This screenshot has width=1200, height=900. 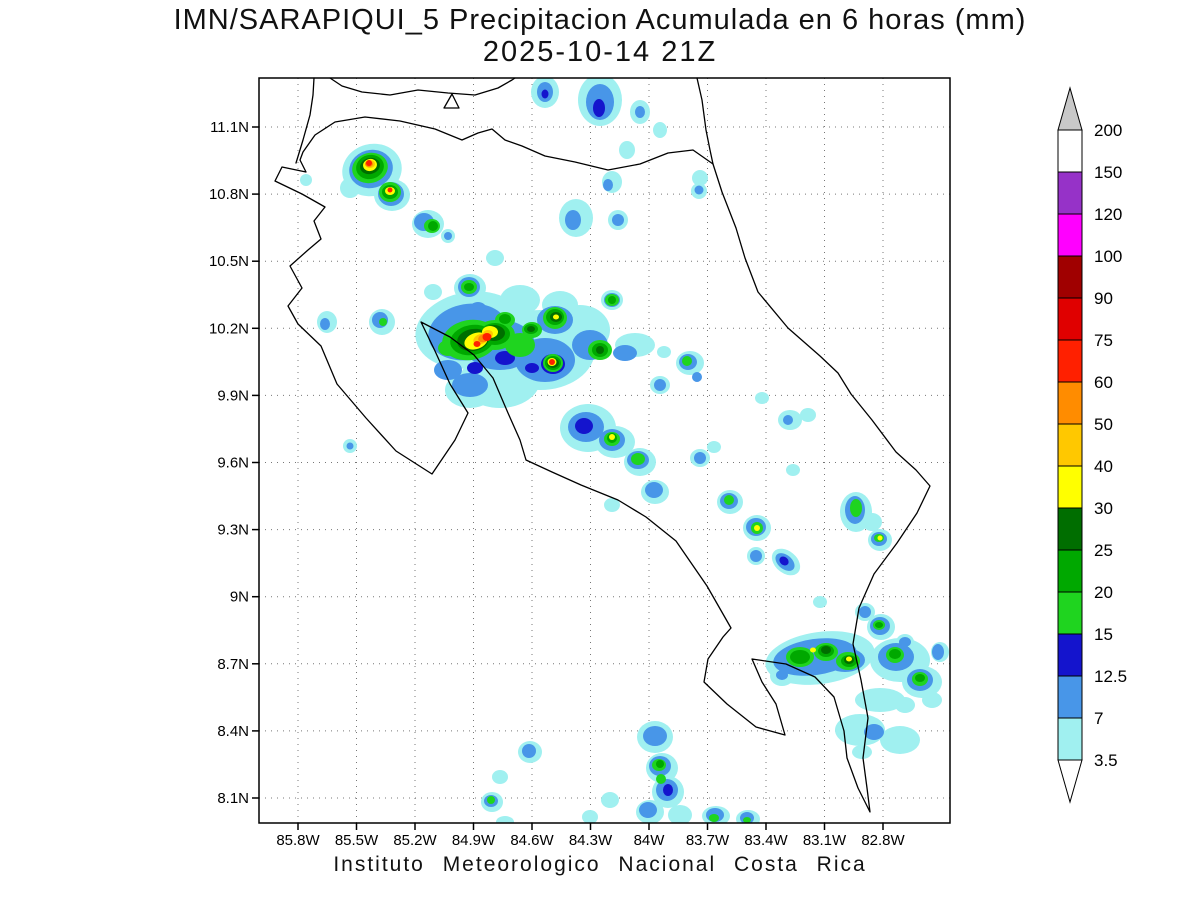 I want to click on lat-tick-label: 9.9N, so click(x=233, y=395).